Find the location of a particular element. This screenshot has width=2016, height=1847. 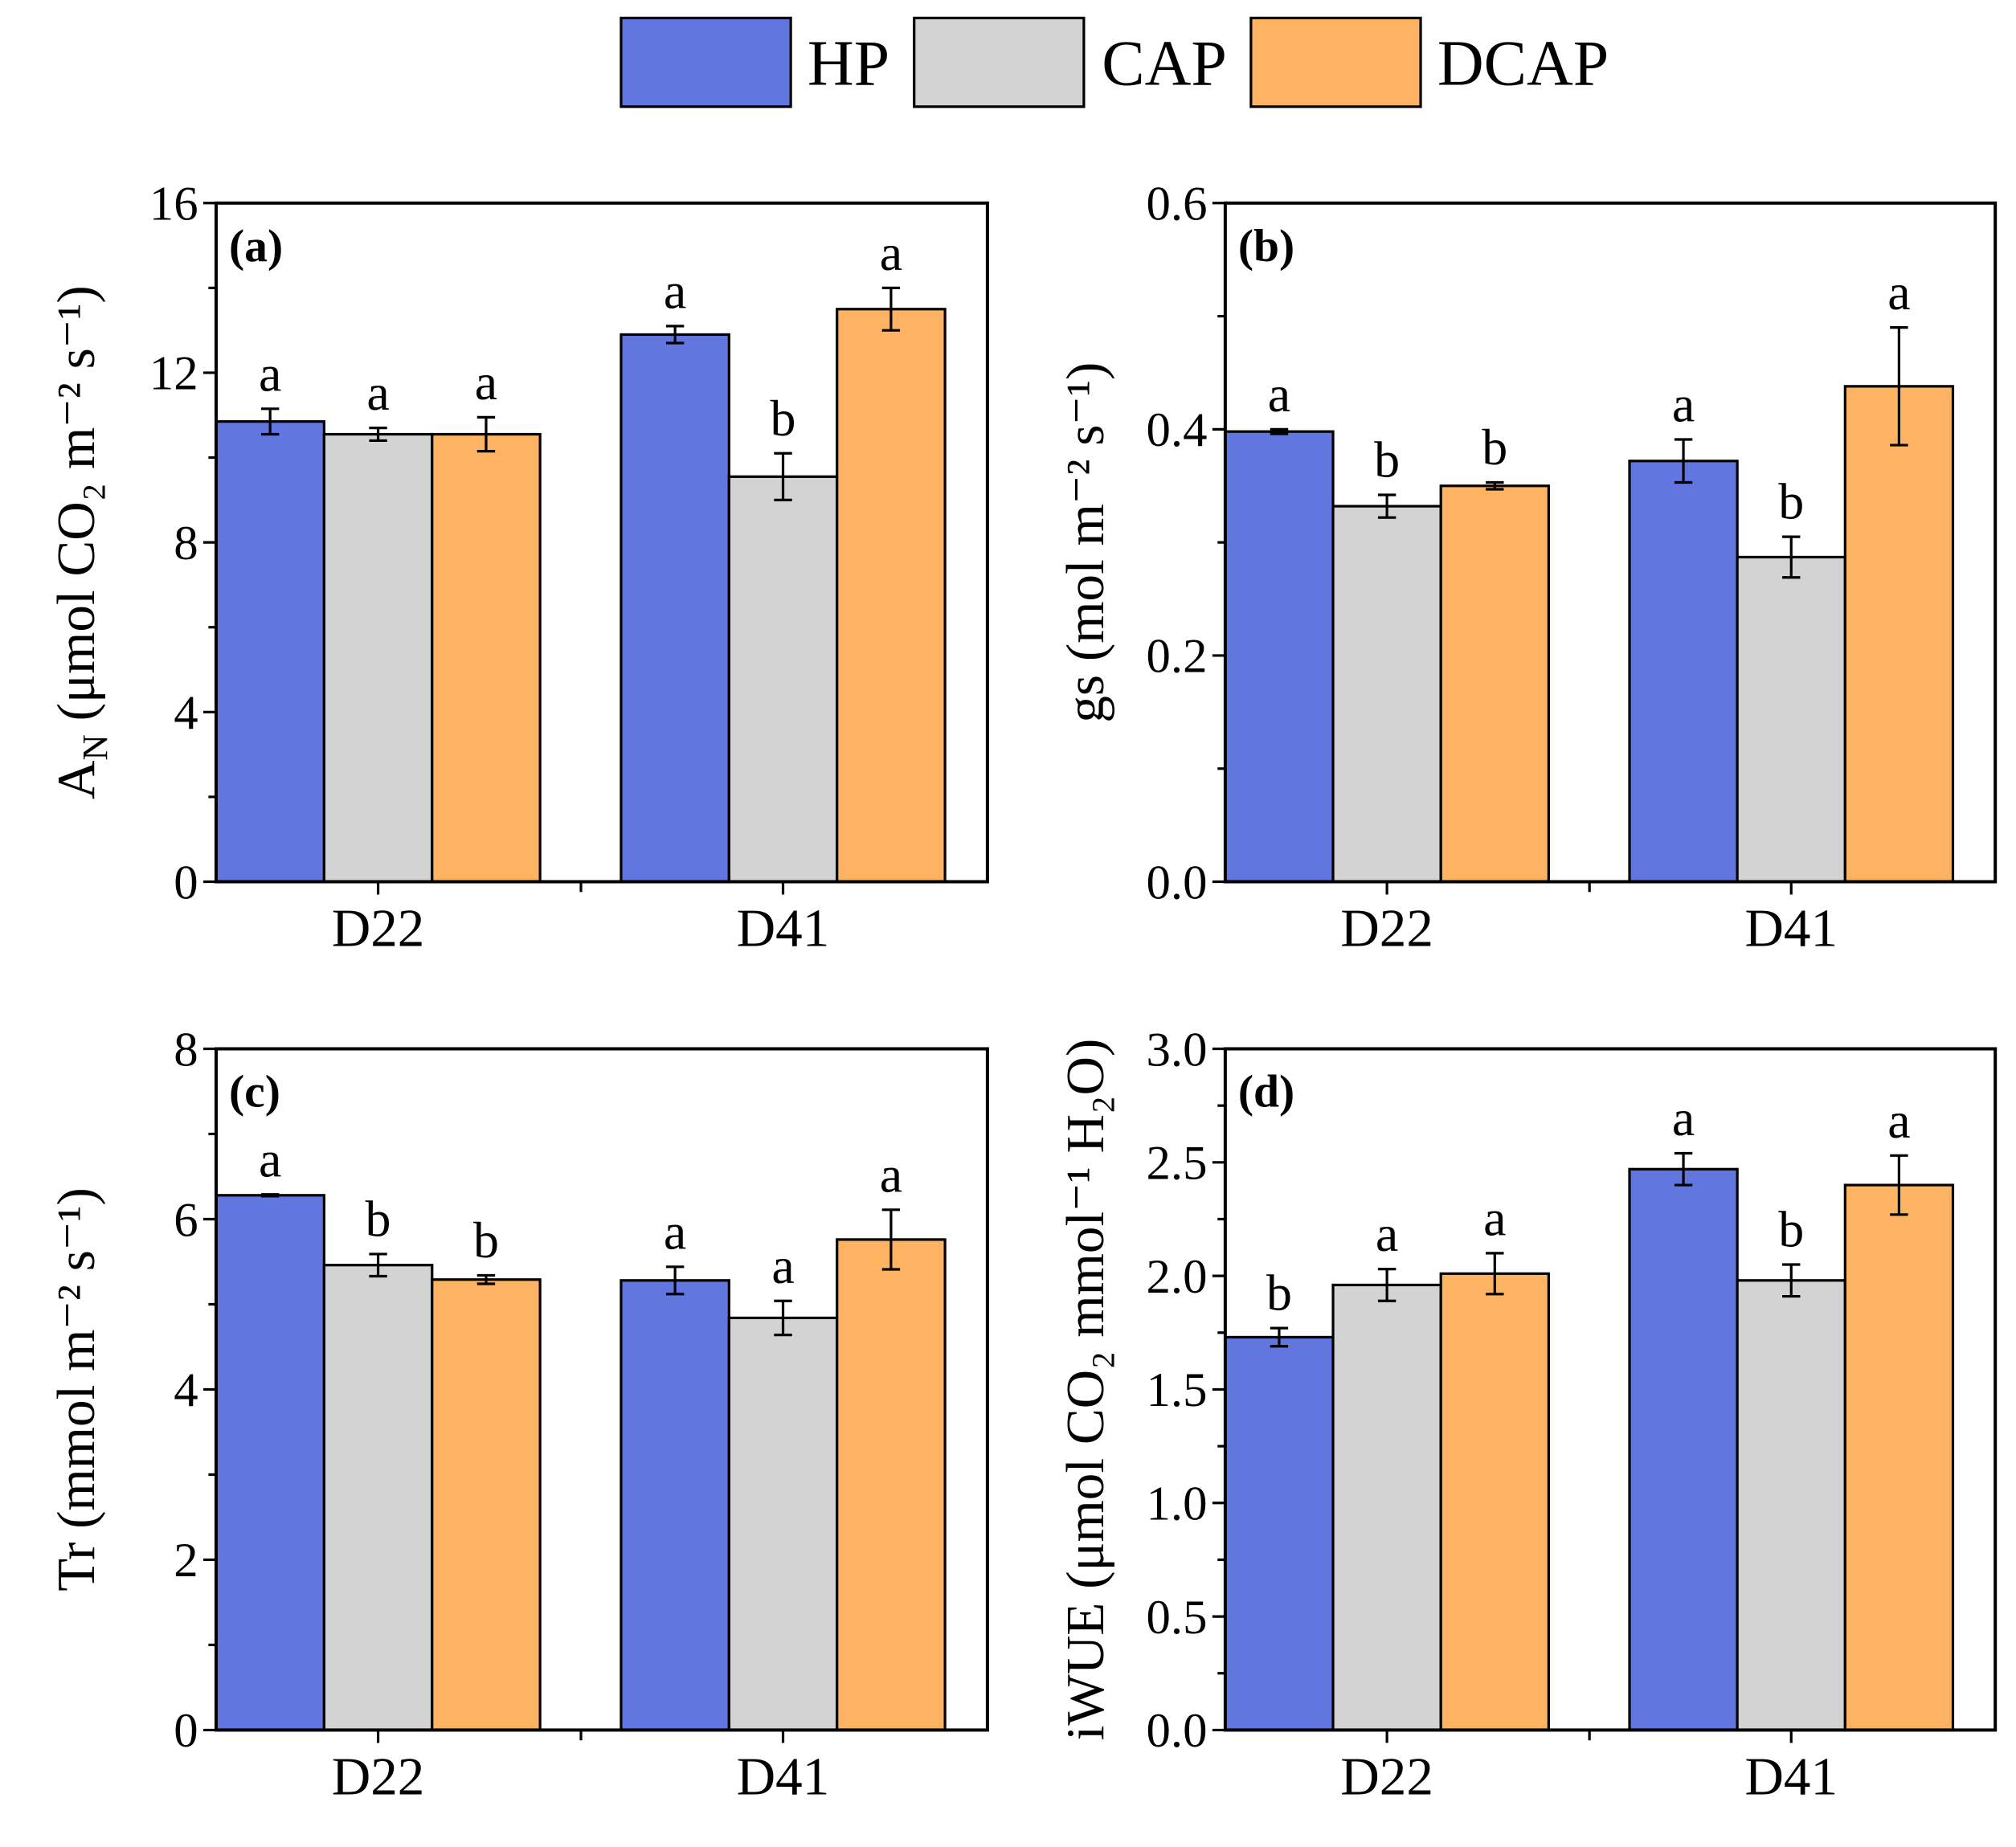

y-label-main: A is located at coordinates (76, 779).